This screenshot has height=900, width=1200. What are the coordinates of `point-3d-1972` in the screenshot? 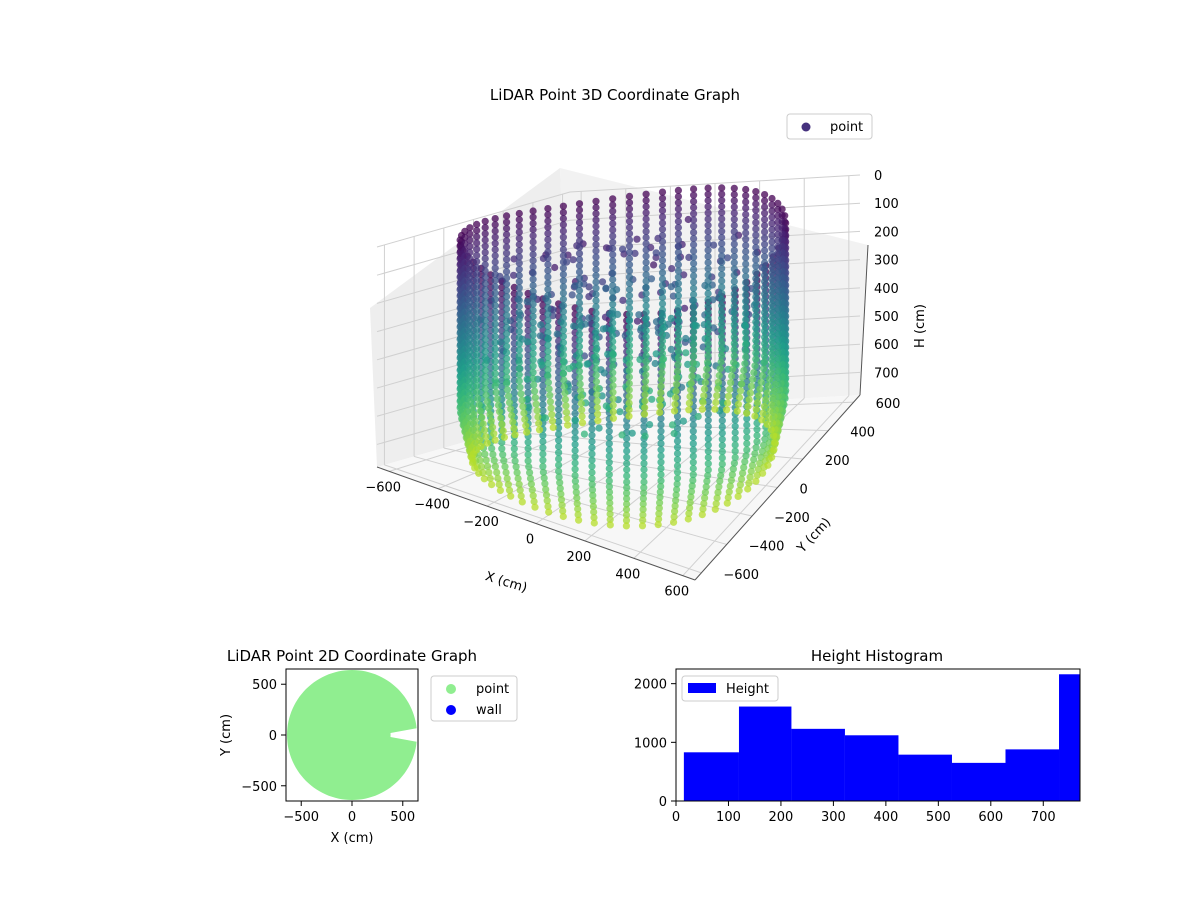 It's located at (722, 299).